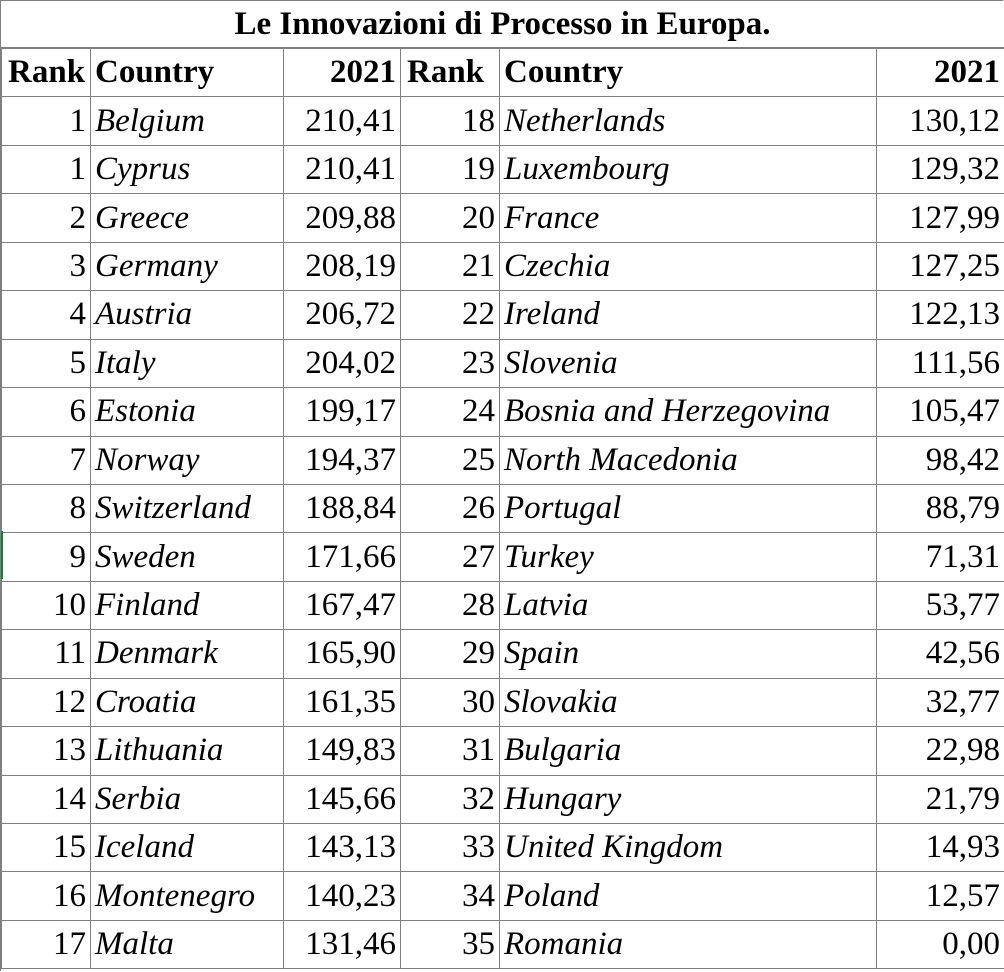 Image resolution: width=1004 pixels, height=972 pixels. I want to click on country-cell-right: Bulgaria, so click(688, 751).